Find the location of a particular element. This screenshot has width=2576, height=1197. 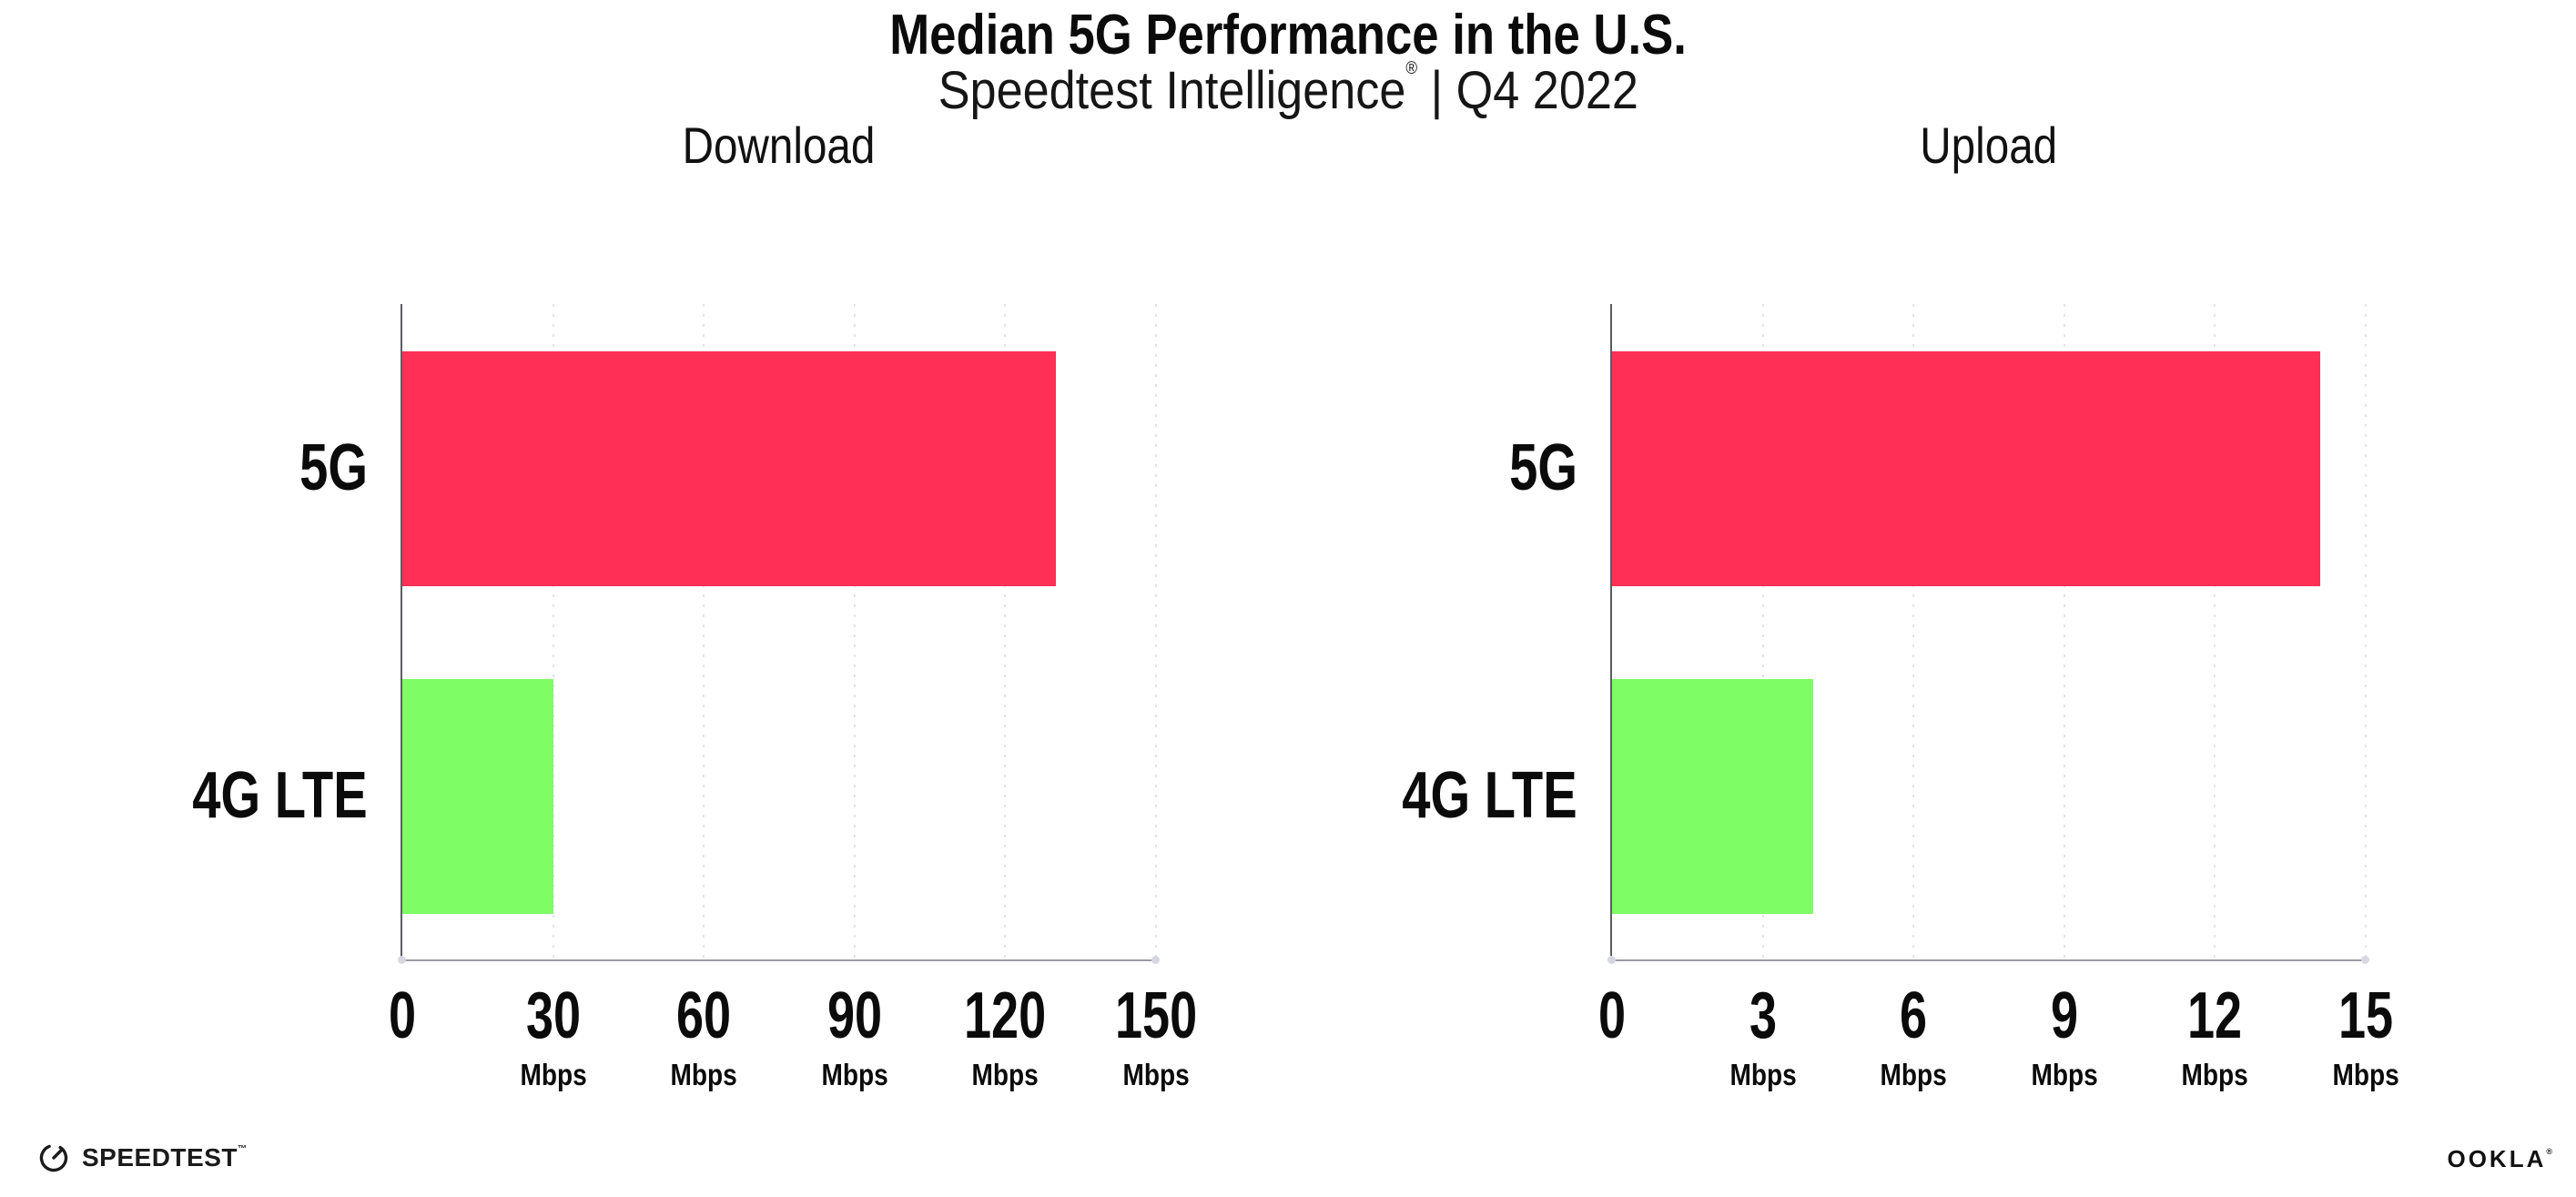

speedtest-trademark: ™ is located at coordinates (242, 1149).